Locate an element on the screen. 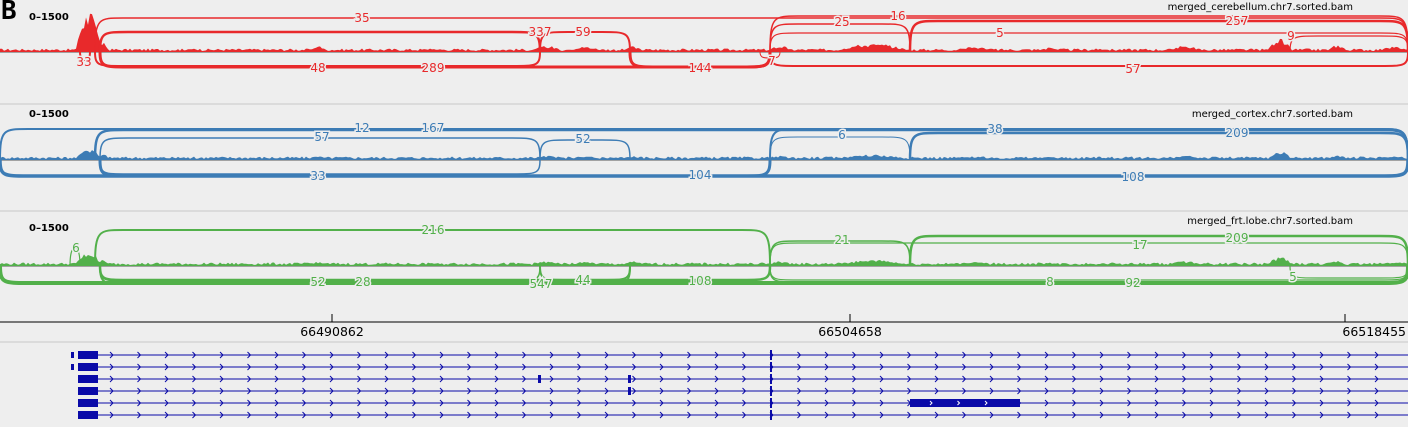 Image resolution: width=1408 pixels, height=427 pixels. junction-count-label: 289 is located at coordinates (433, 68).